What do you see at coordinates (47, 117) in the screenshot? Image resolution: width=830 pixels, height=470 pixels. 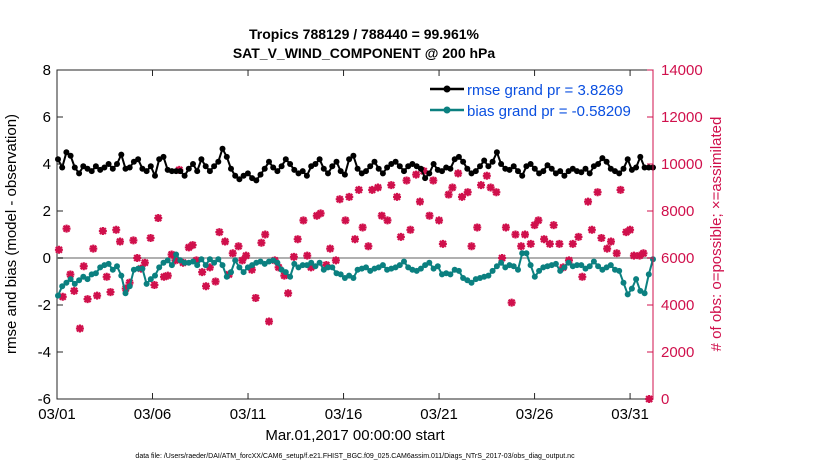 I see `y-left-tick-label: 6` at bounding box center [47, 117].